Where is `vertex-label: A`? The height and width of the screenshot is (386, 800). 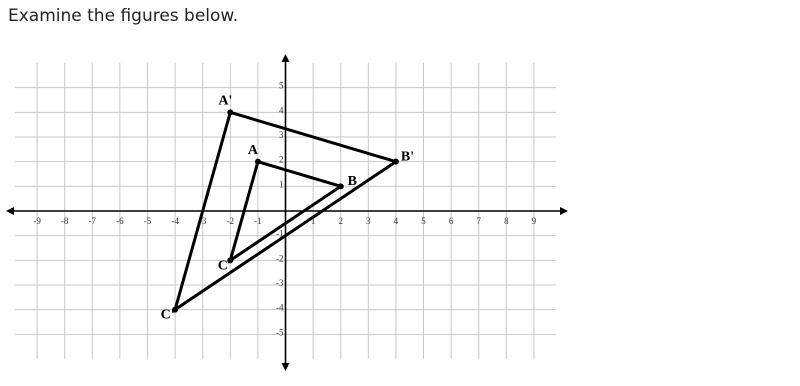
vertex-label: A is located at coordinates (253, 150).